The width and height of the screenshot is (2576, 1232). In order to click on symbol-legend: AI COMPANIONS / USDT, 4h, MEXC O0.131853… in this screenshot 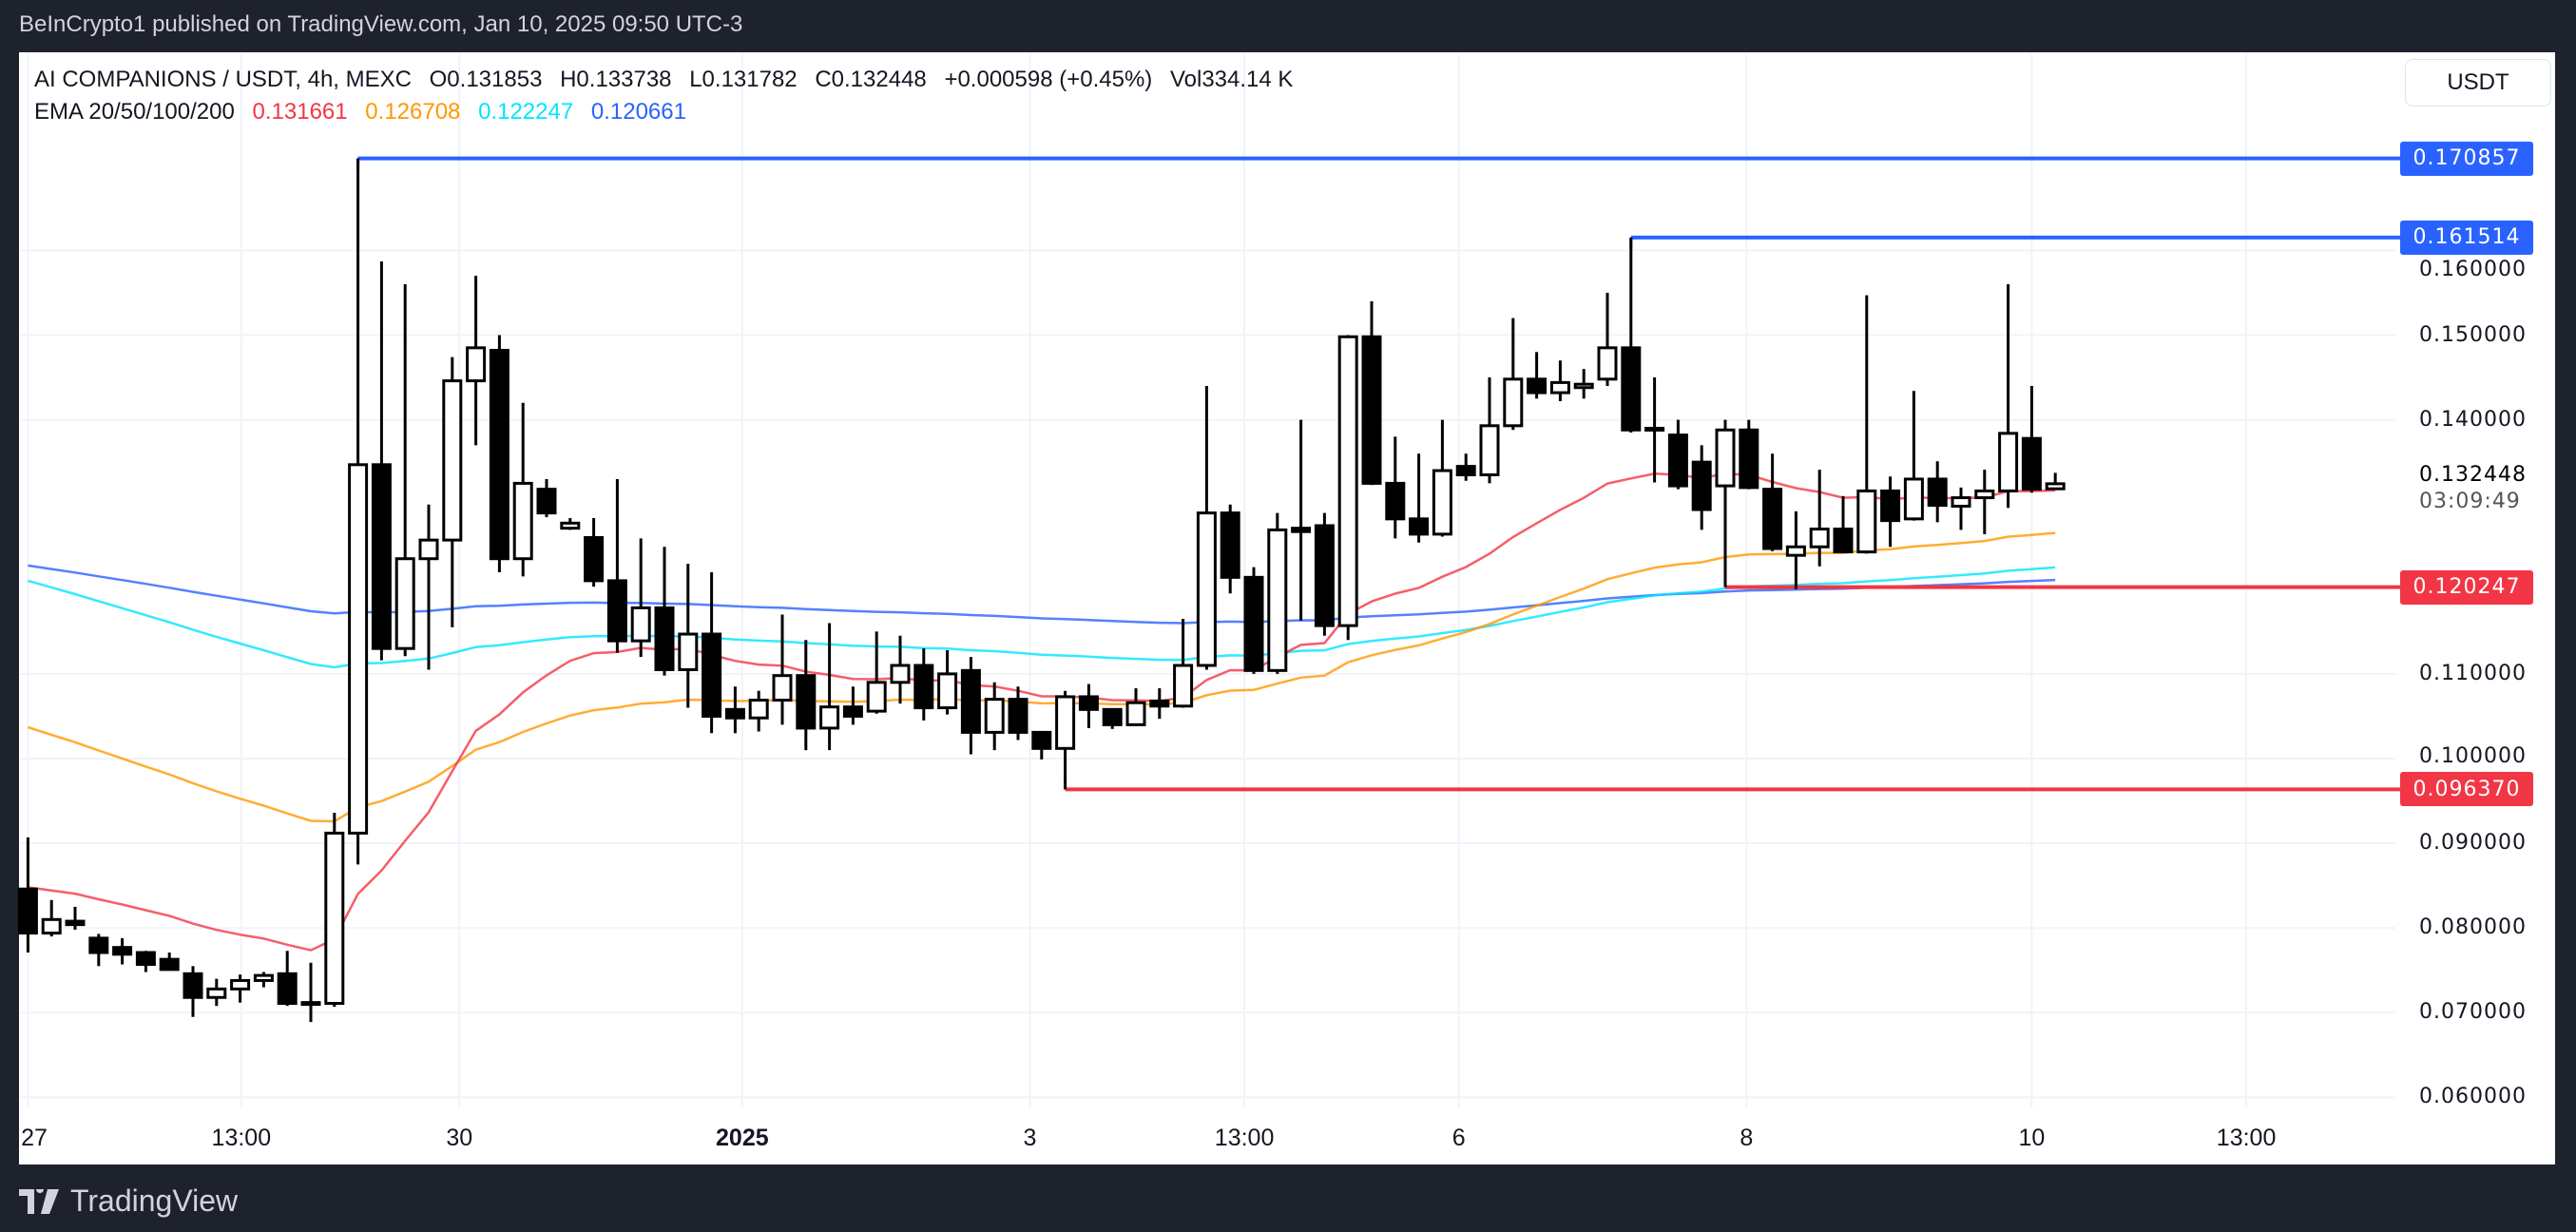, I will do `click(669, 80)`.